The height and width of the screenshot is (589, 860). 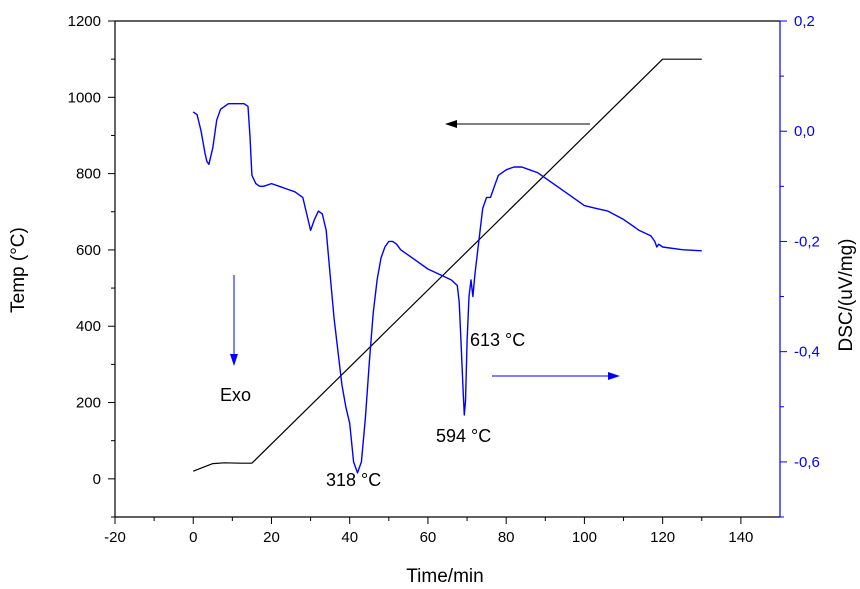 What do you see at coordinates (271, 537) in the screenshot?
I see `x-tick-label: 20` at bounding box center [271, 537].